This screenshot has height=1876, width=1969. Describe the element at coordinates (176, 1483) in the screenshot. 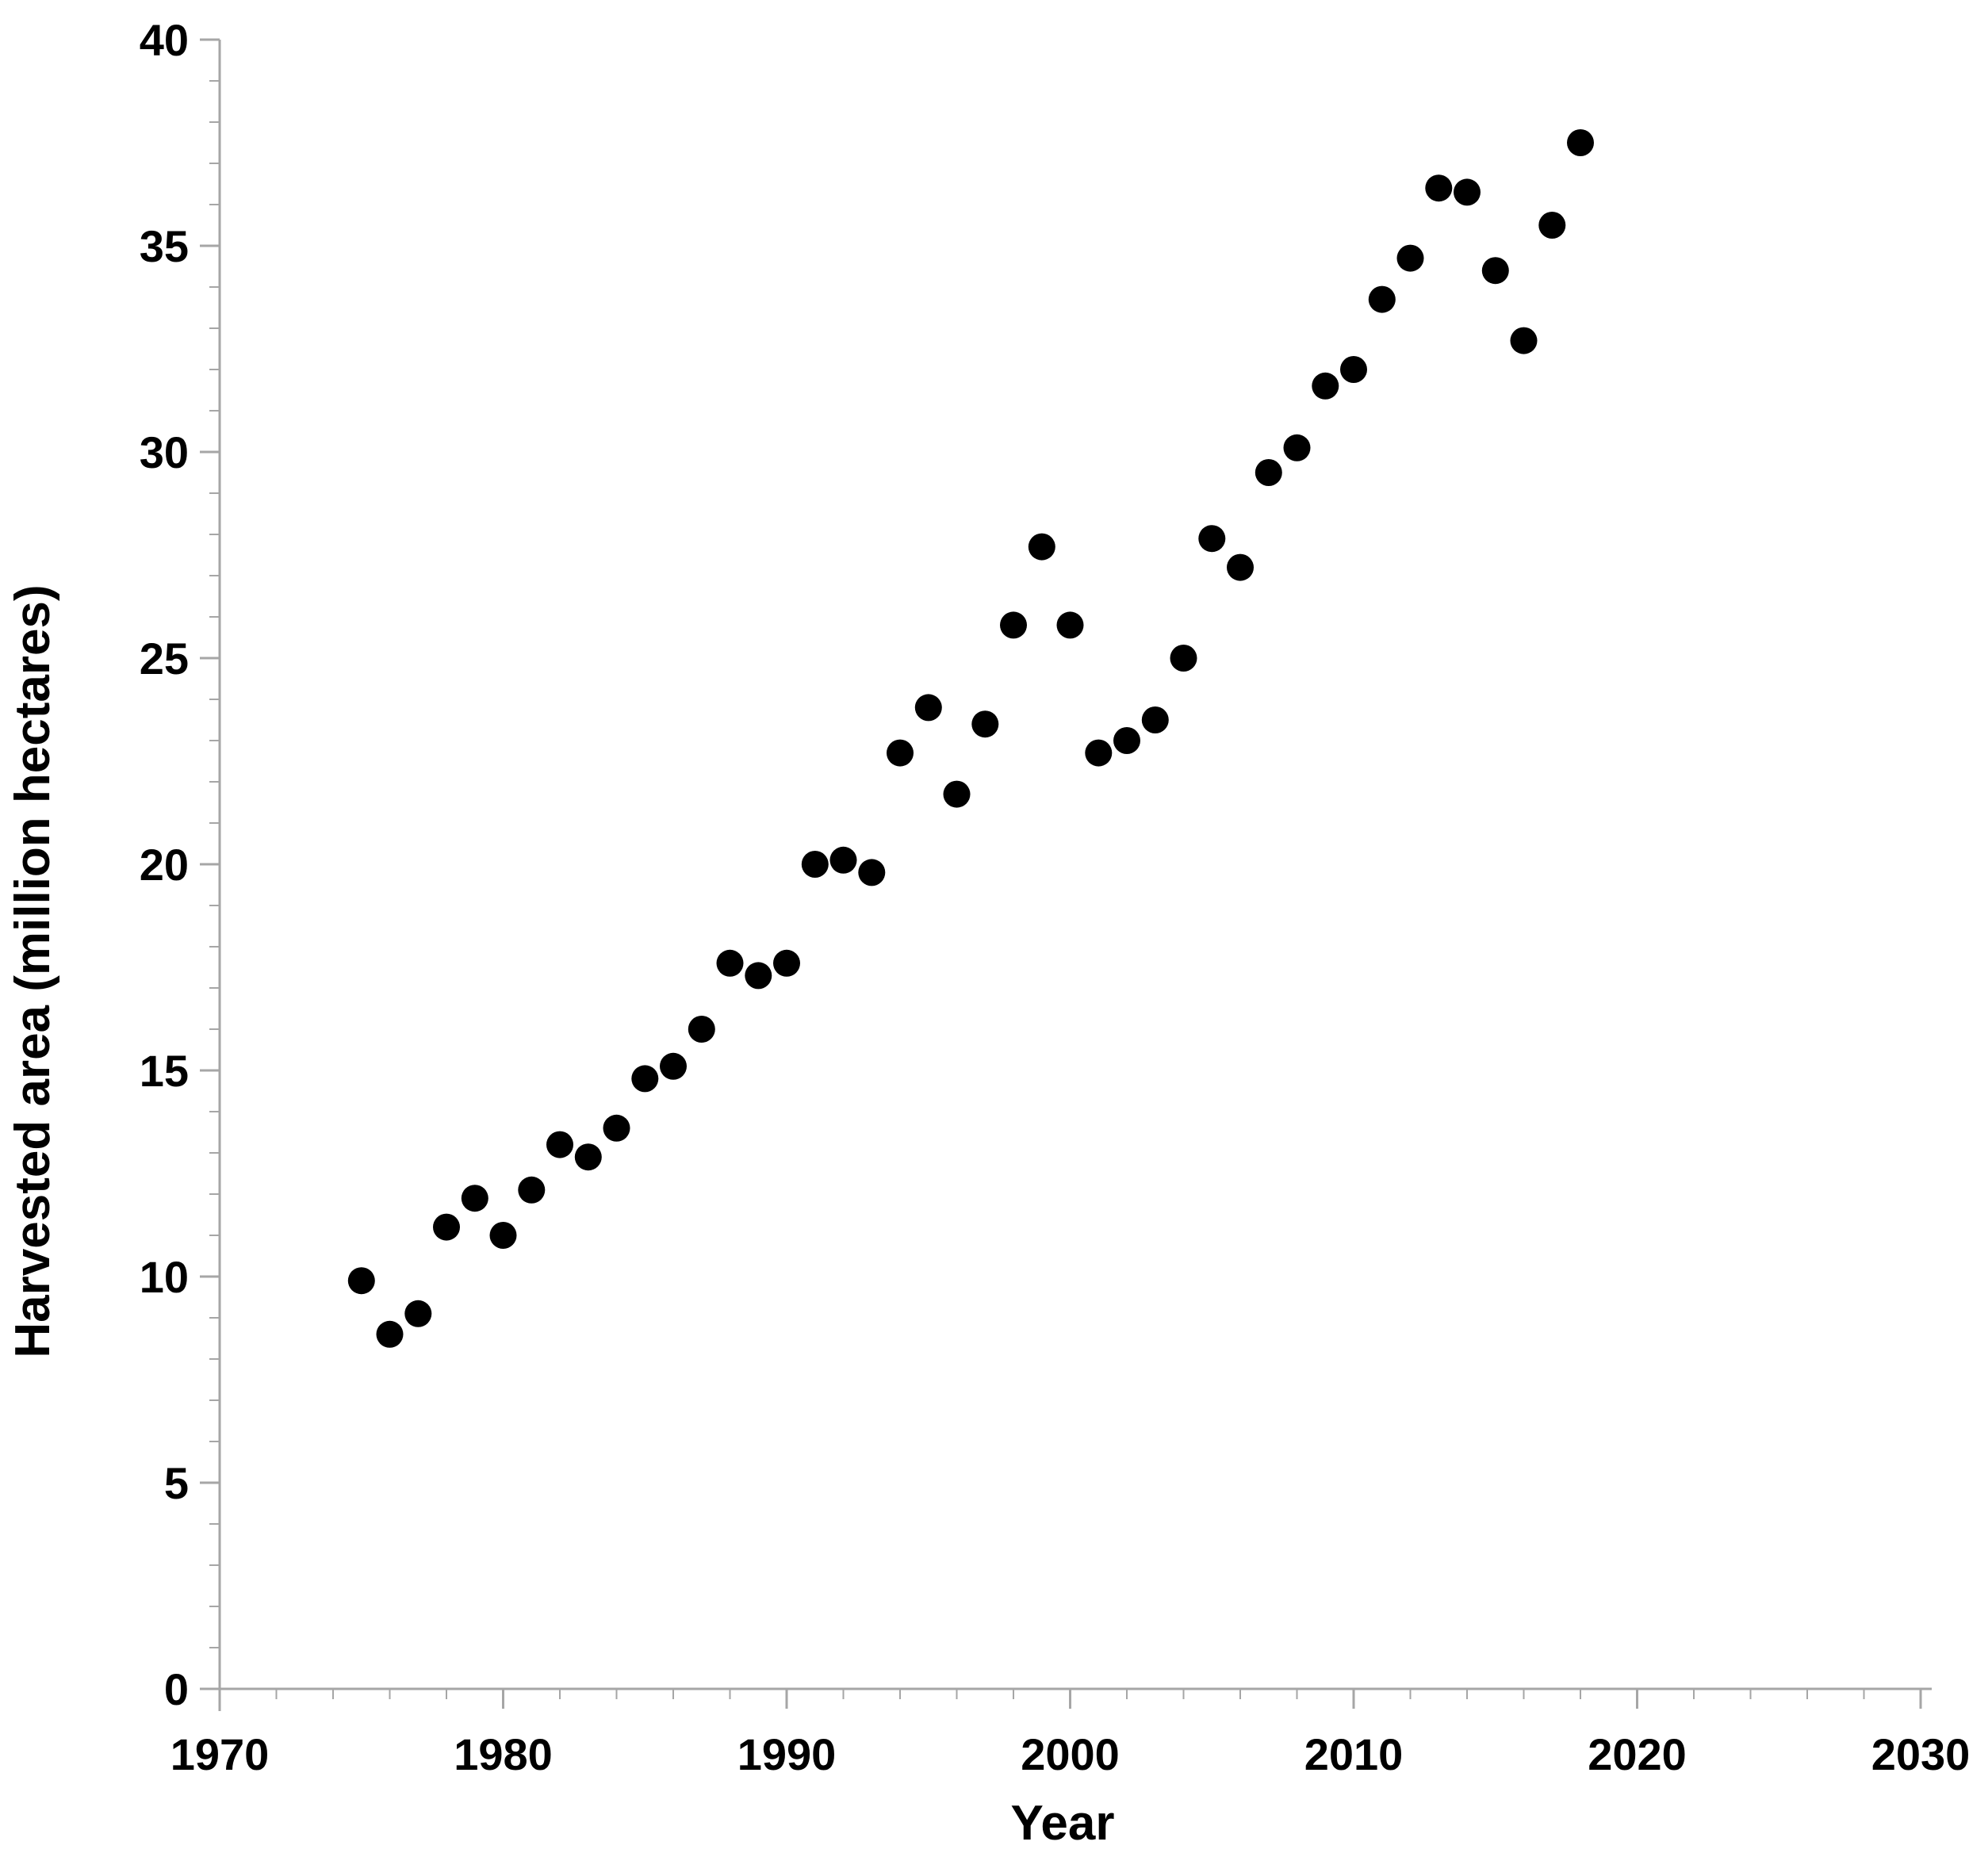

I see `y-axis-tick-label: 5` at that location.